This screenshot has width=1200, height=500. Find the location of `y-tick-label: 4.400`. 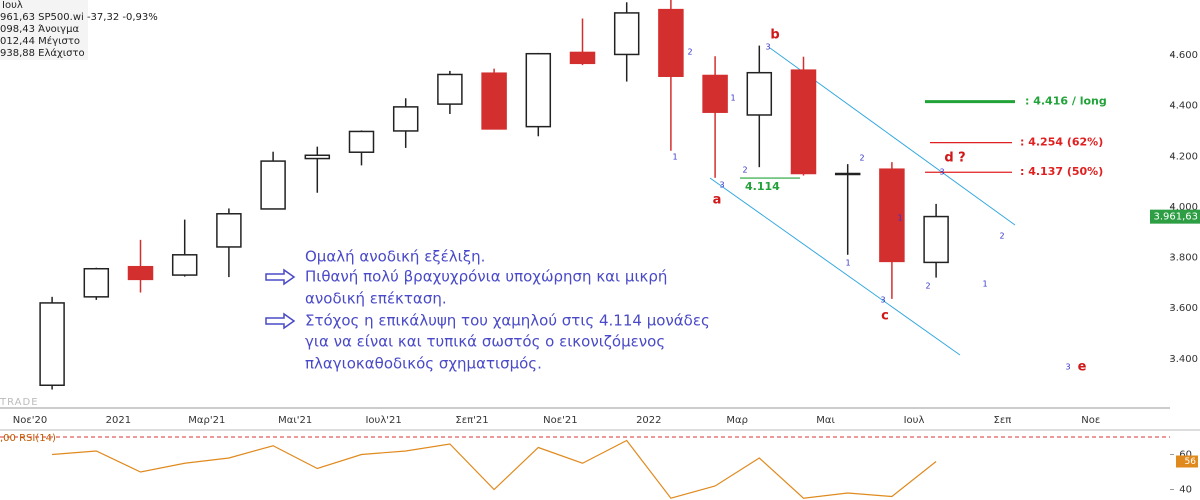

y-tick-label: 4.400 is located at coordinates (1183, 106).